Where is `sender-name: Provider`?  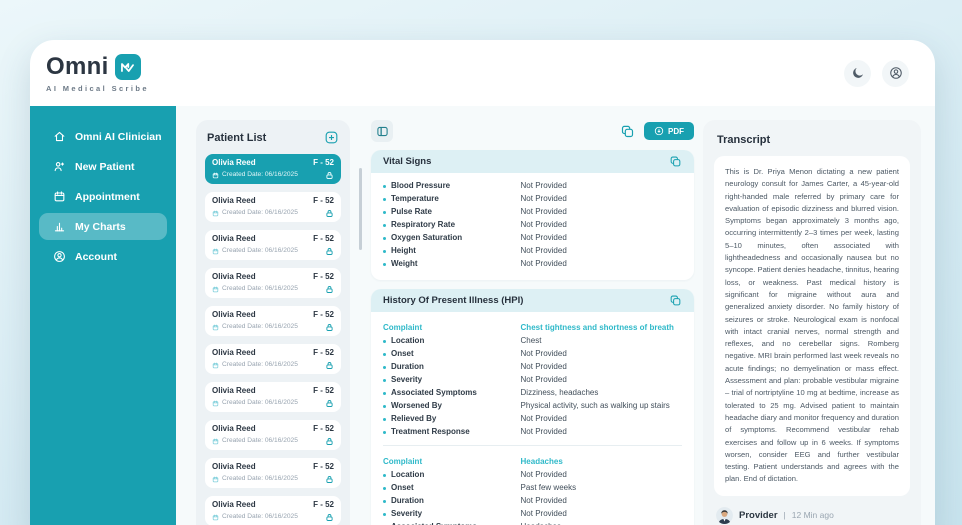
sender-name: Provider is located at coordinates (758, 515).